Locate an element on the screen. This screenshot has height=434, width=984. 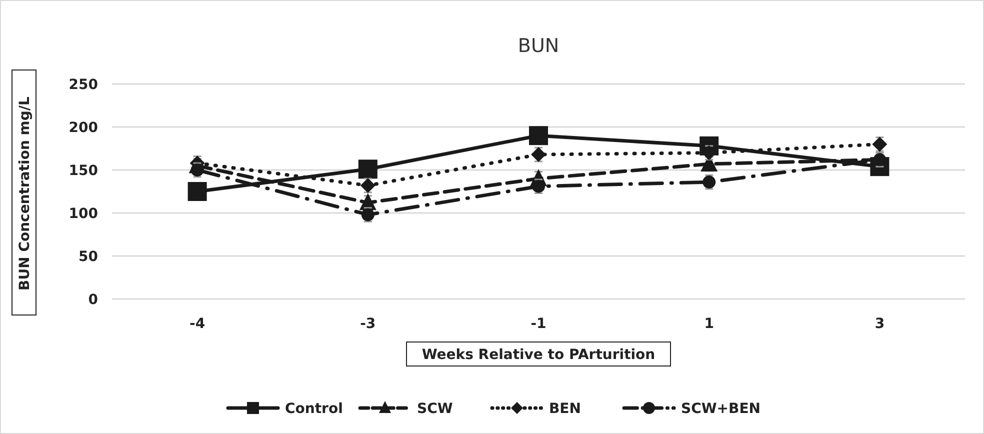
y-tick-label: 0 is located at coordinates (93, 300).